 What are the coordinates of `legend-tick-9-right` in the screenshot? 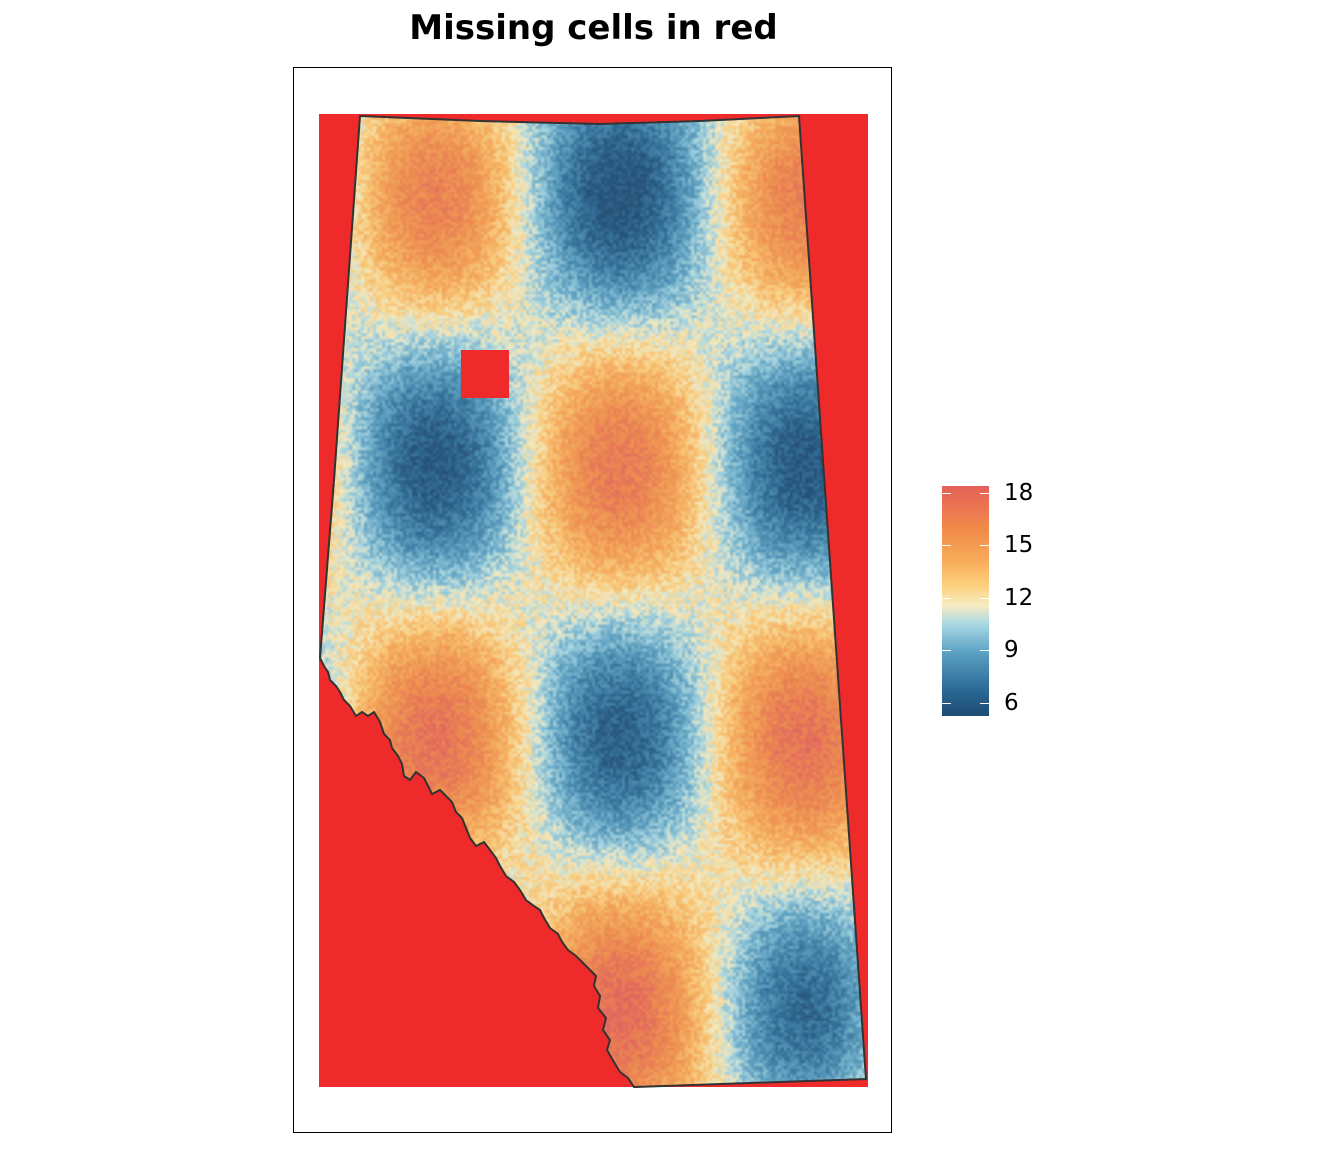 It's located at (984, 650).